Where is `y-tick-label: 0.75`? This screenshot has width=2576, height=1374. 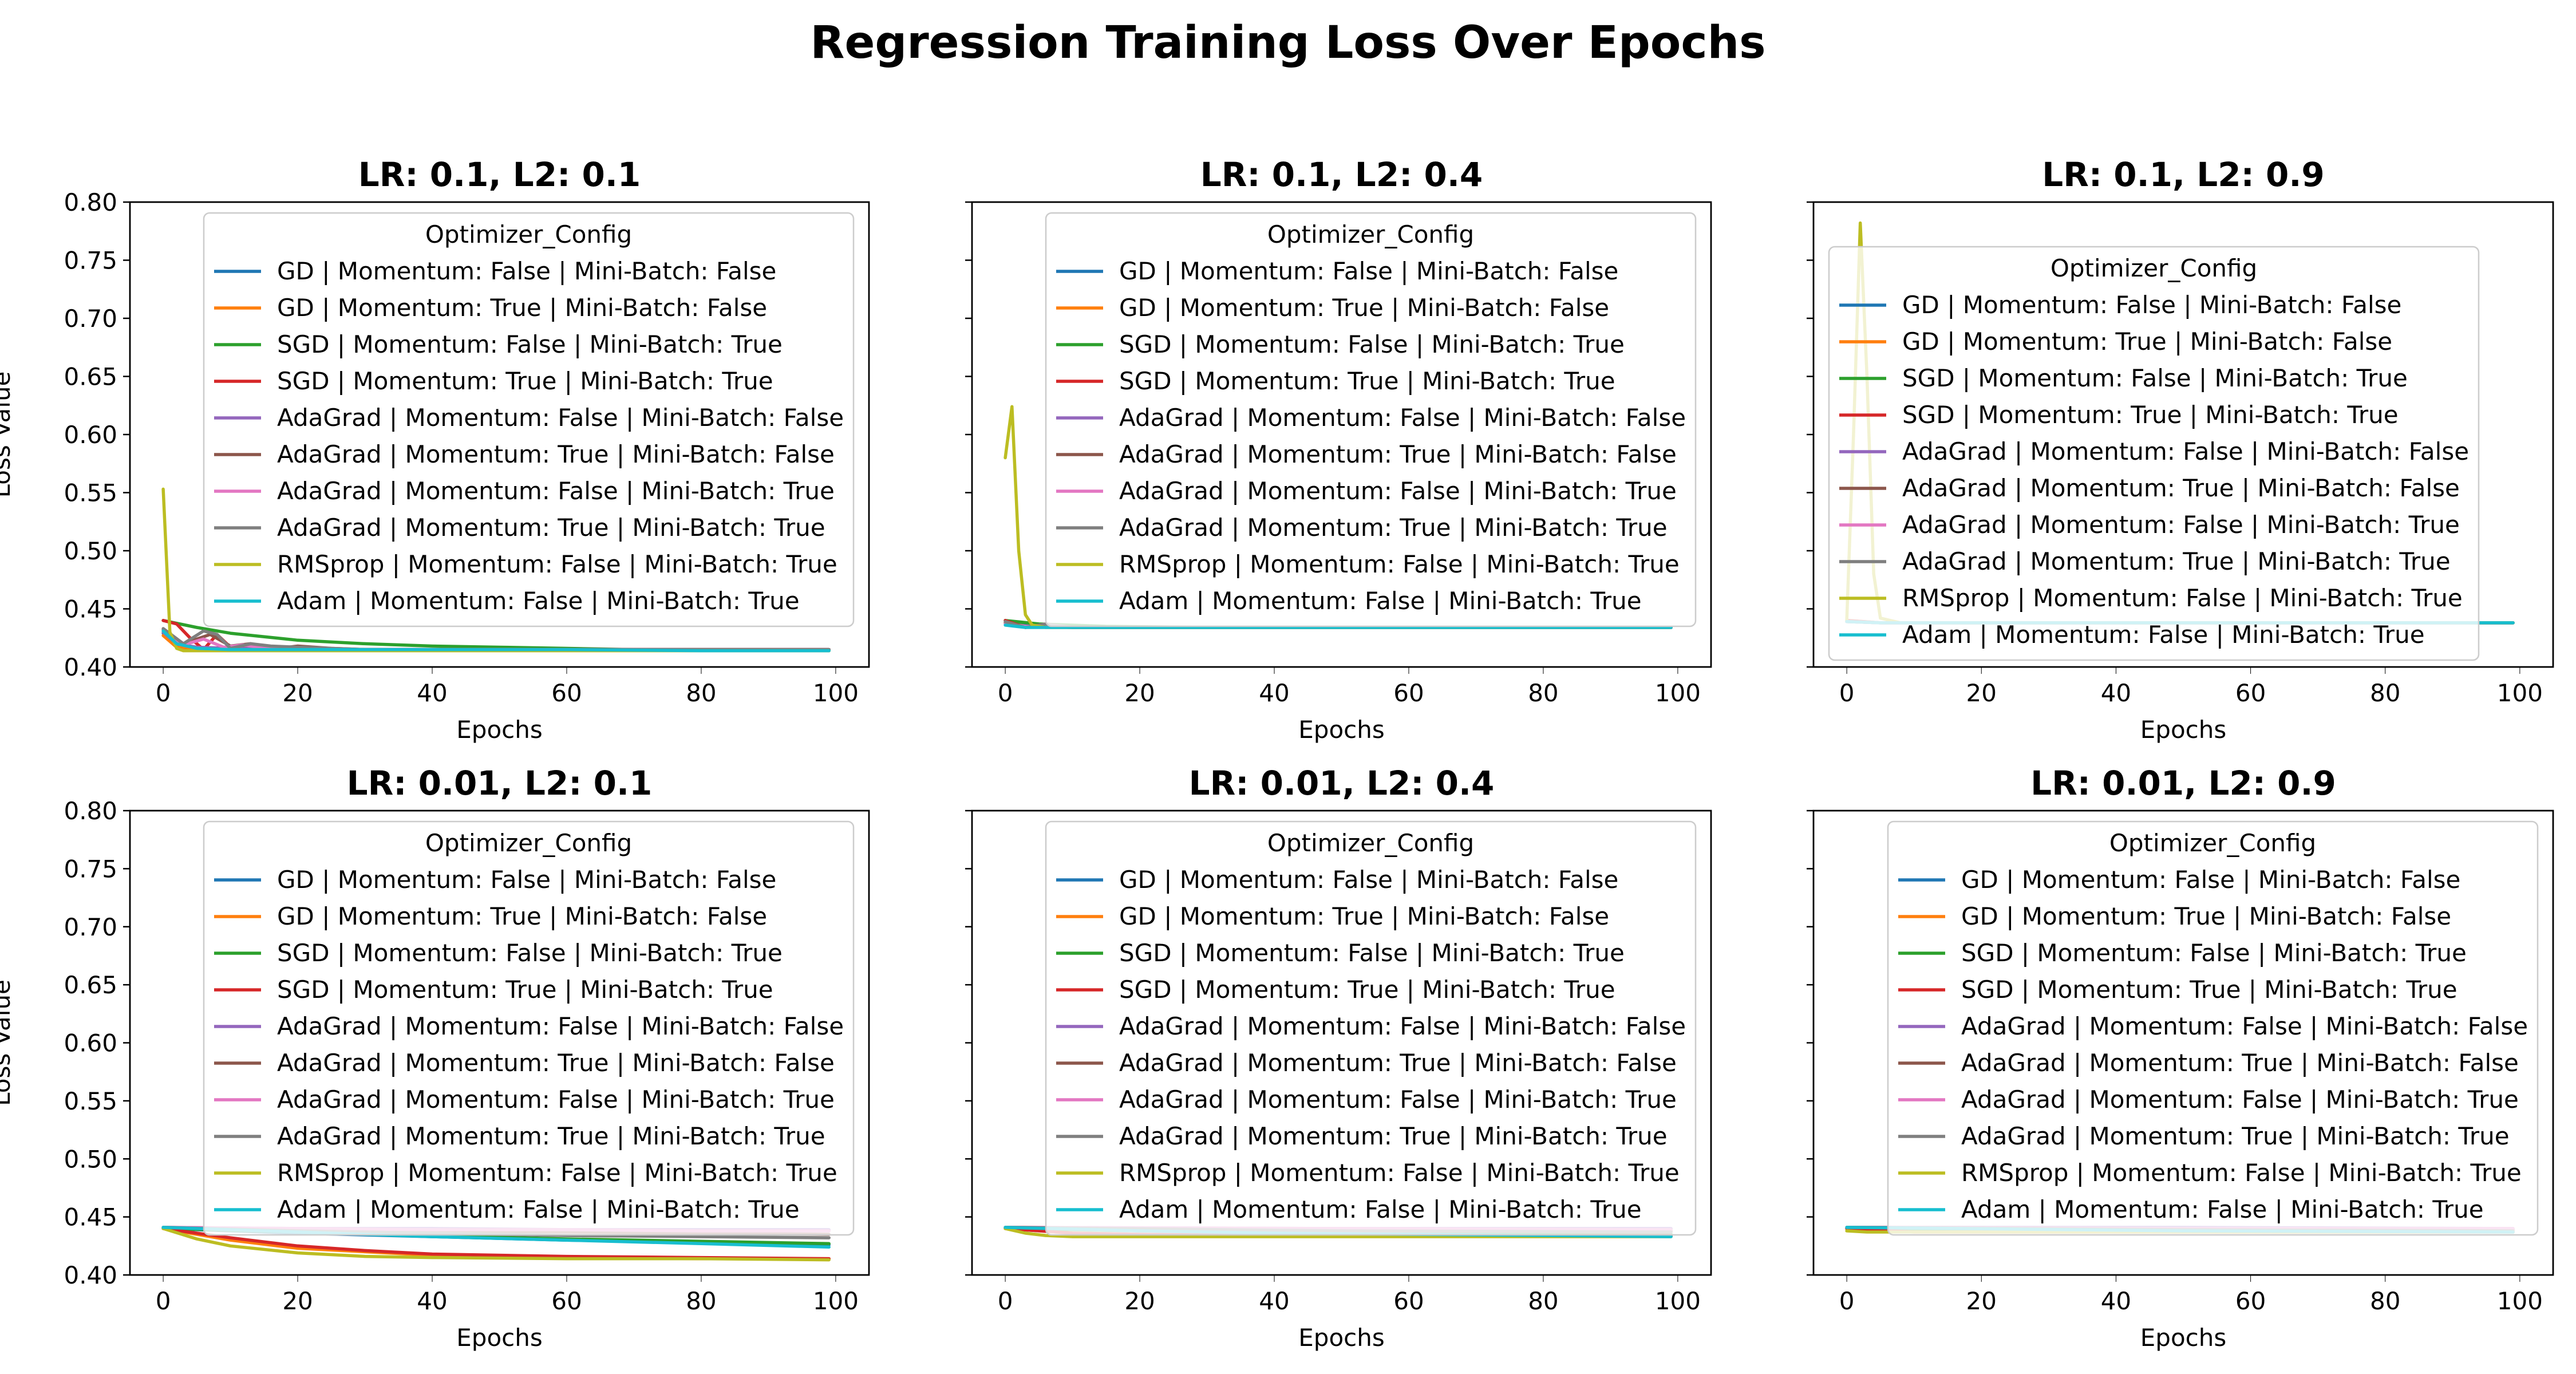 y-tick-label: 0.75 is located at coordinates (90, 261).